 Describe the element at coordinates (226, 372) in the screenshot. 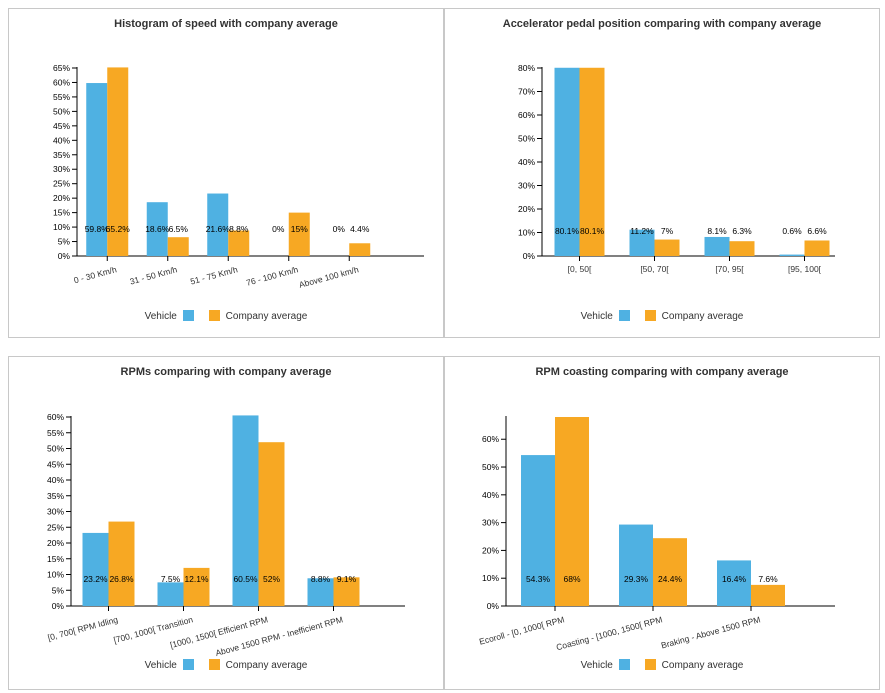

I see `chart-title: RPMs comparing with company average` at that location.